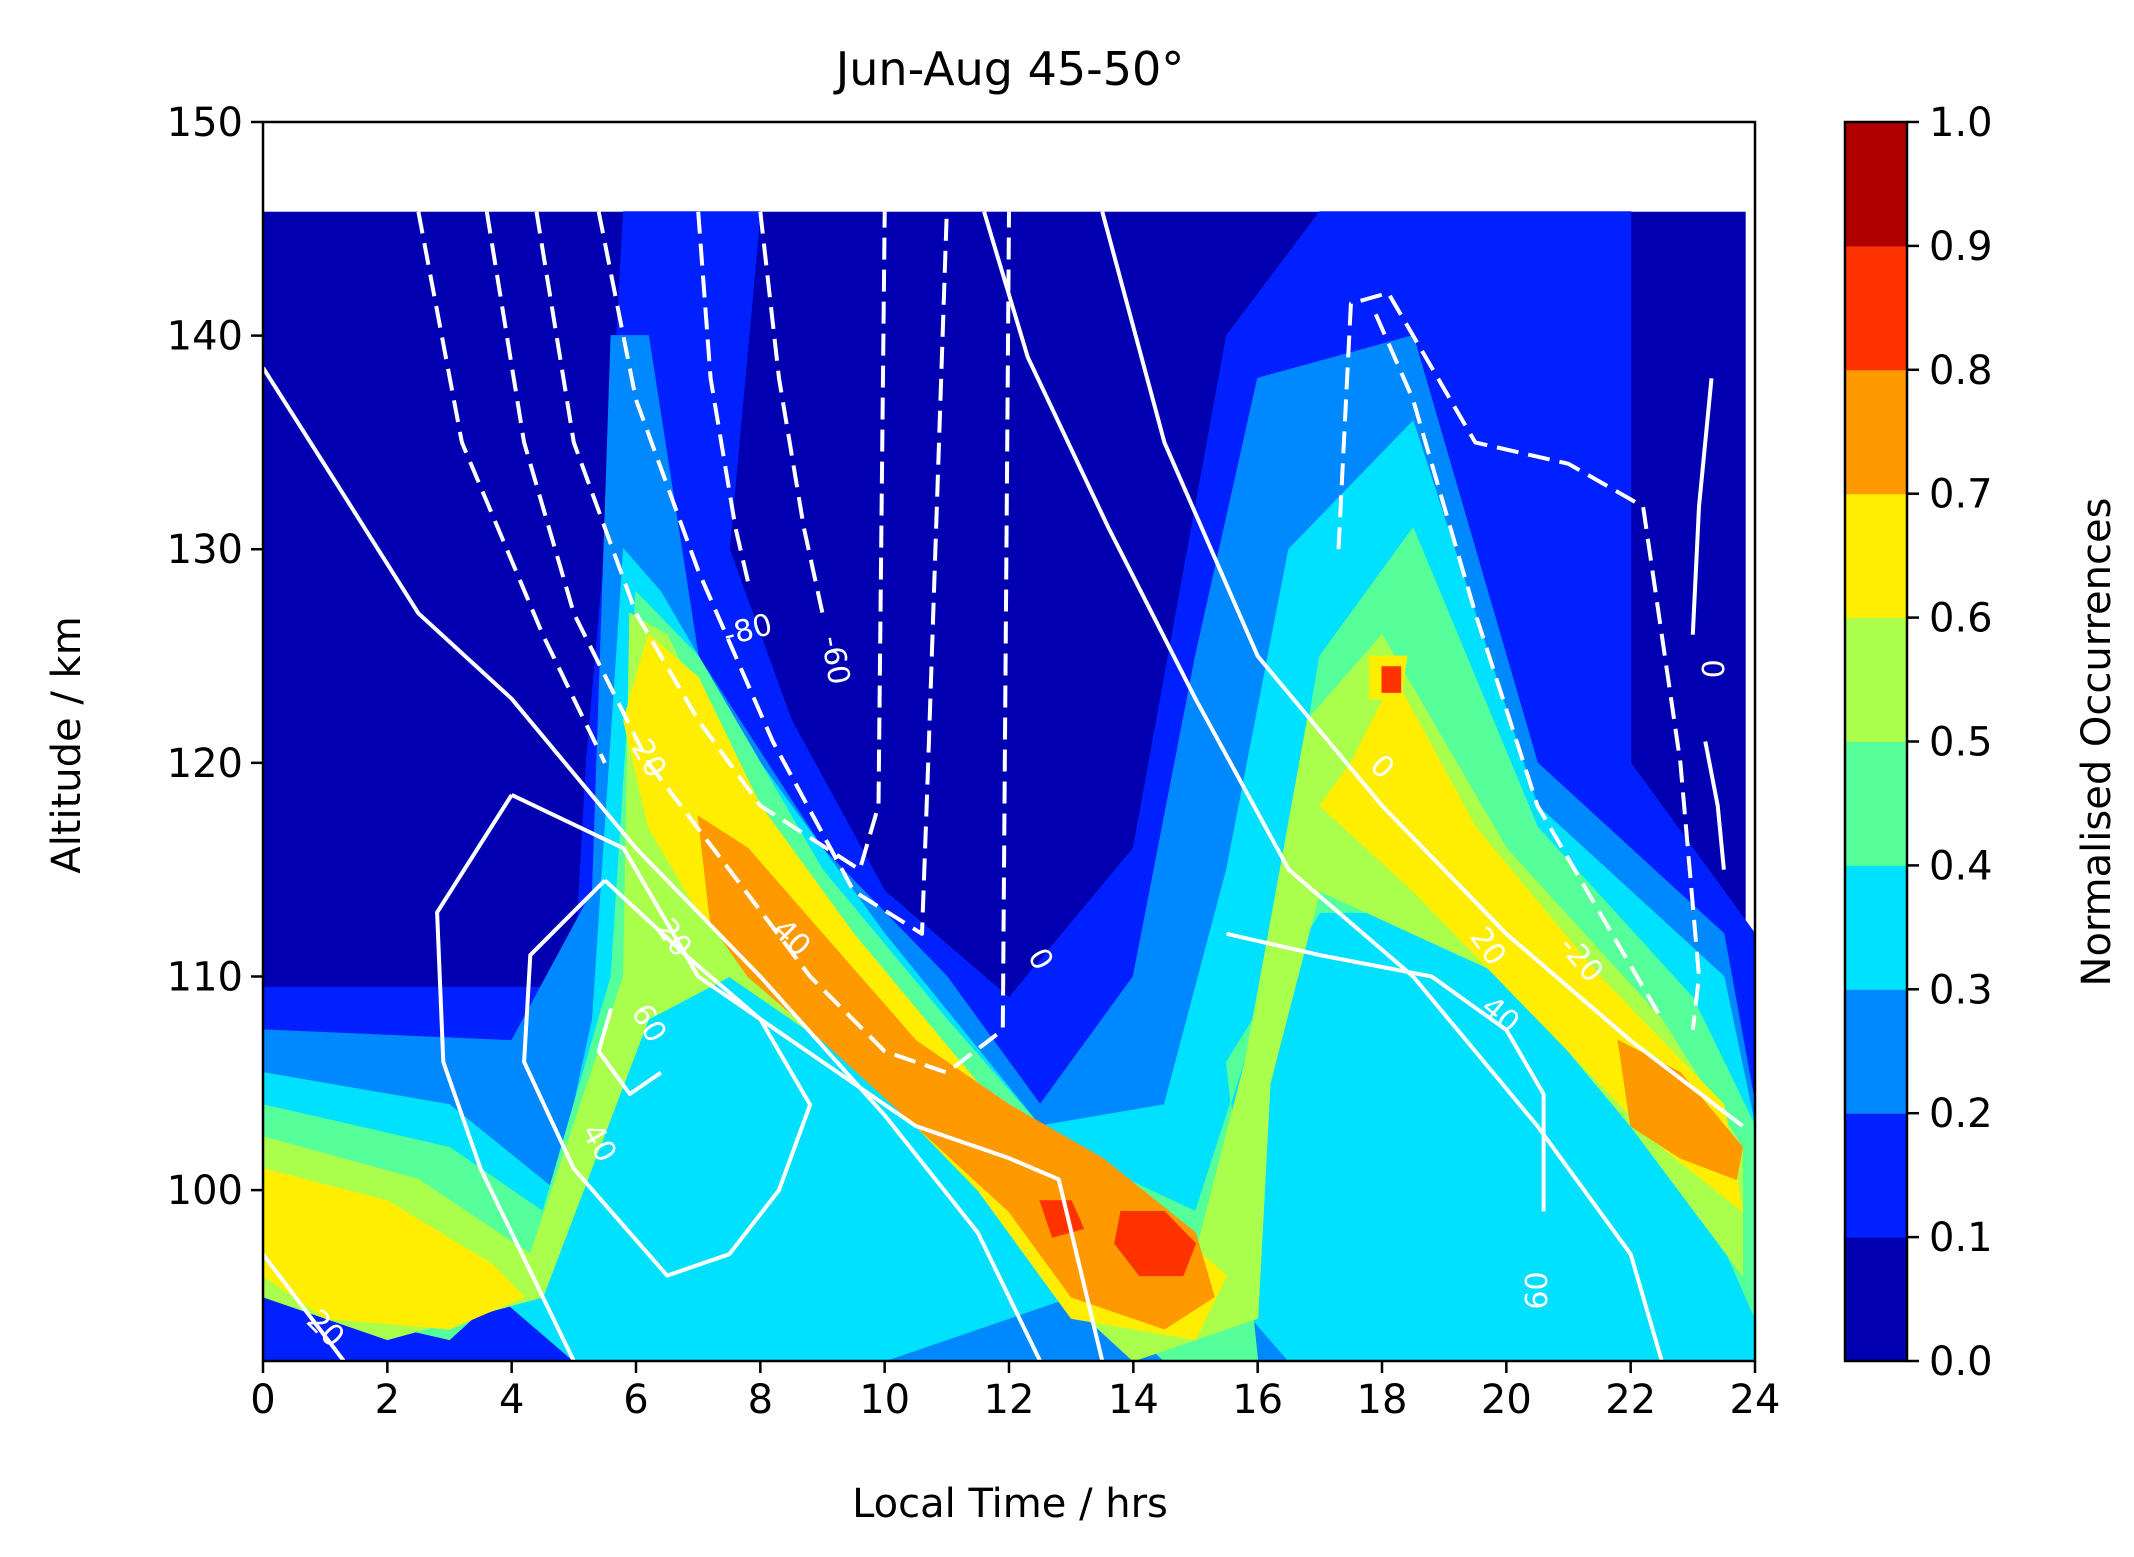 This screenshot has height=1557, width=2134. Describe the element at coordinates (387, 1400) in the screenshot. I see `x-tick-label: 2` at that location.